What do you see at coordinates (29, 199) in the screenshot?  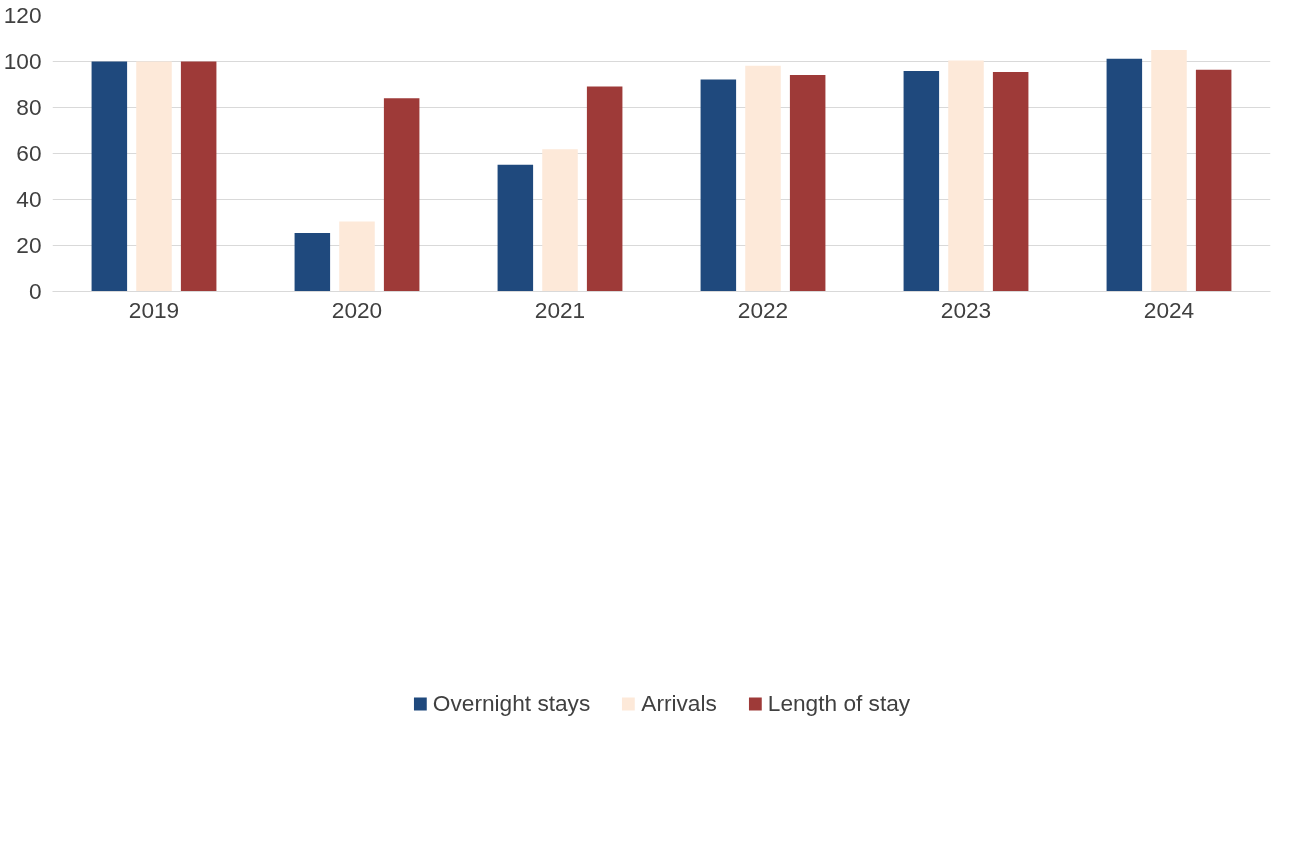 I see `y-tick-label: 40` at bounding box center [29, 199].